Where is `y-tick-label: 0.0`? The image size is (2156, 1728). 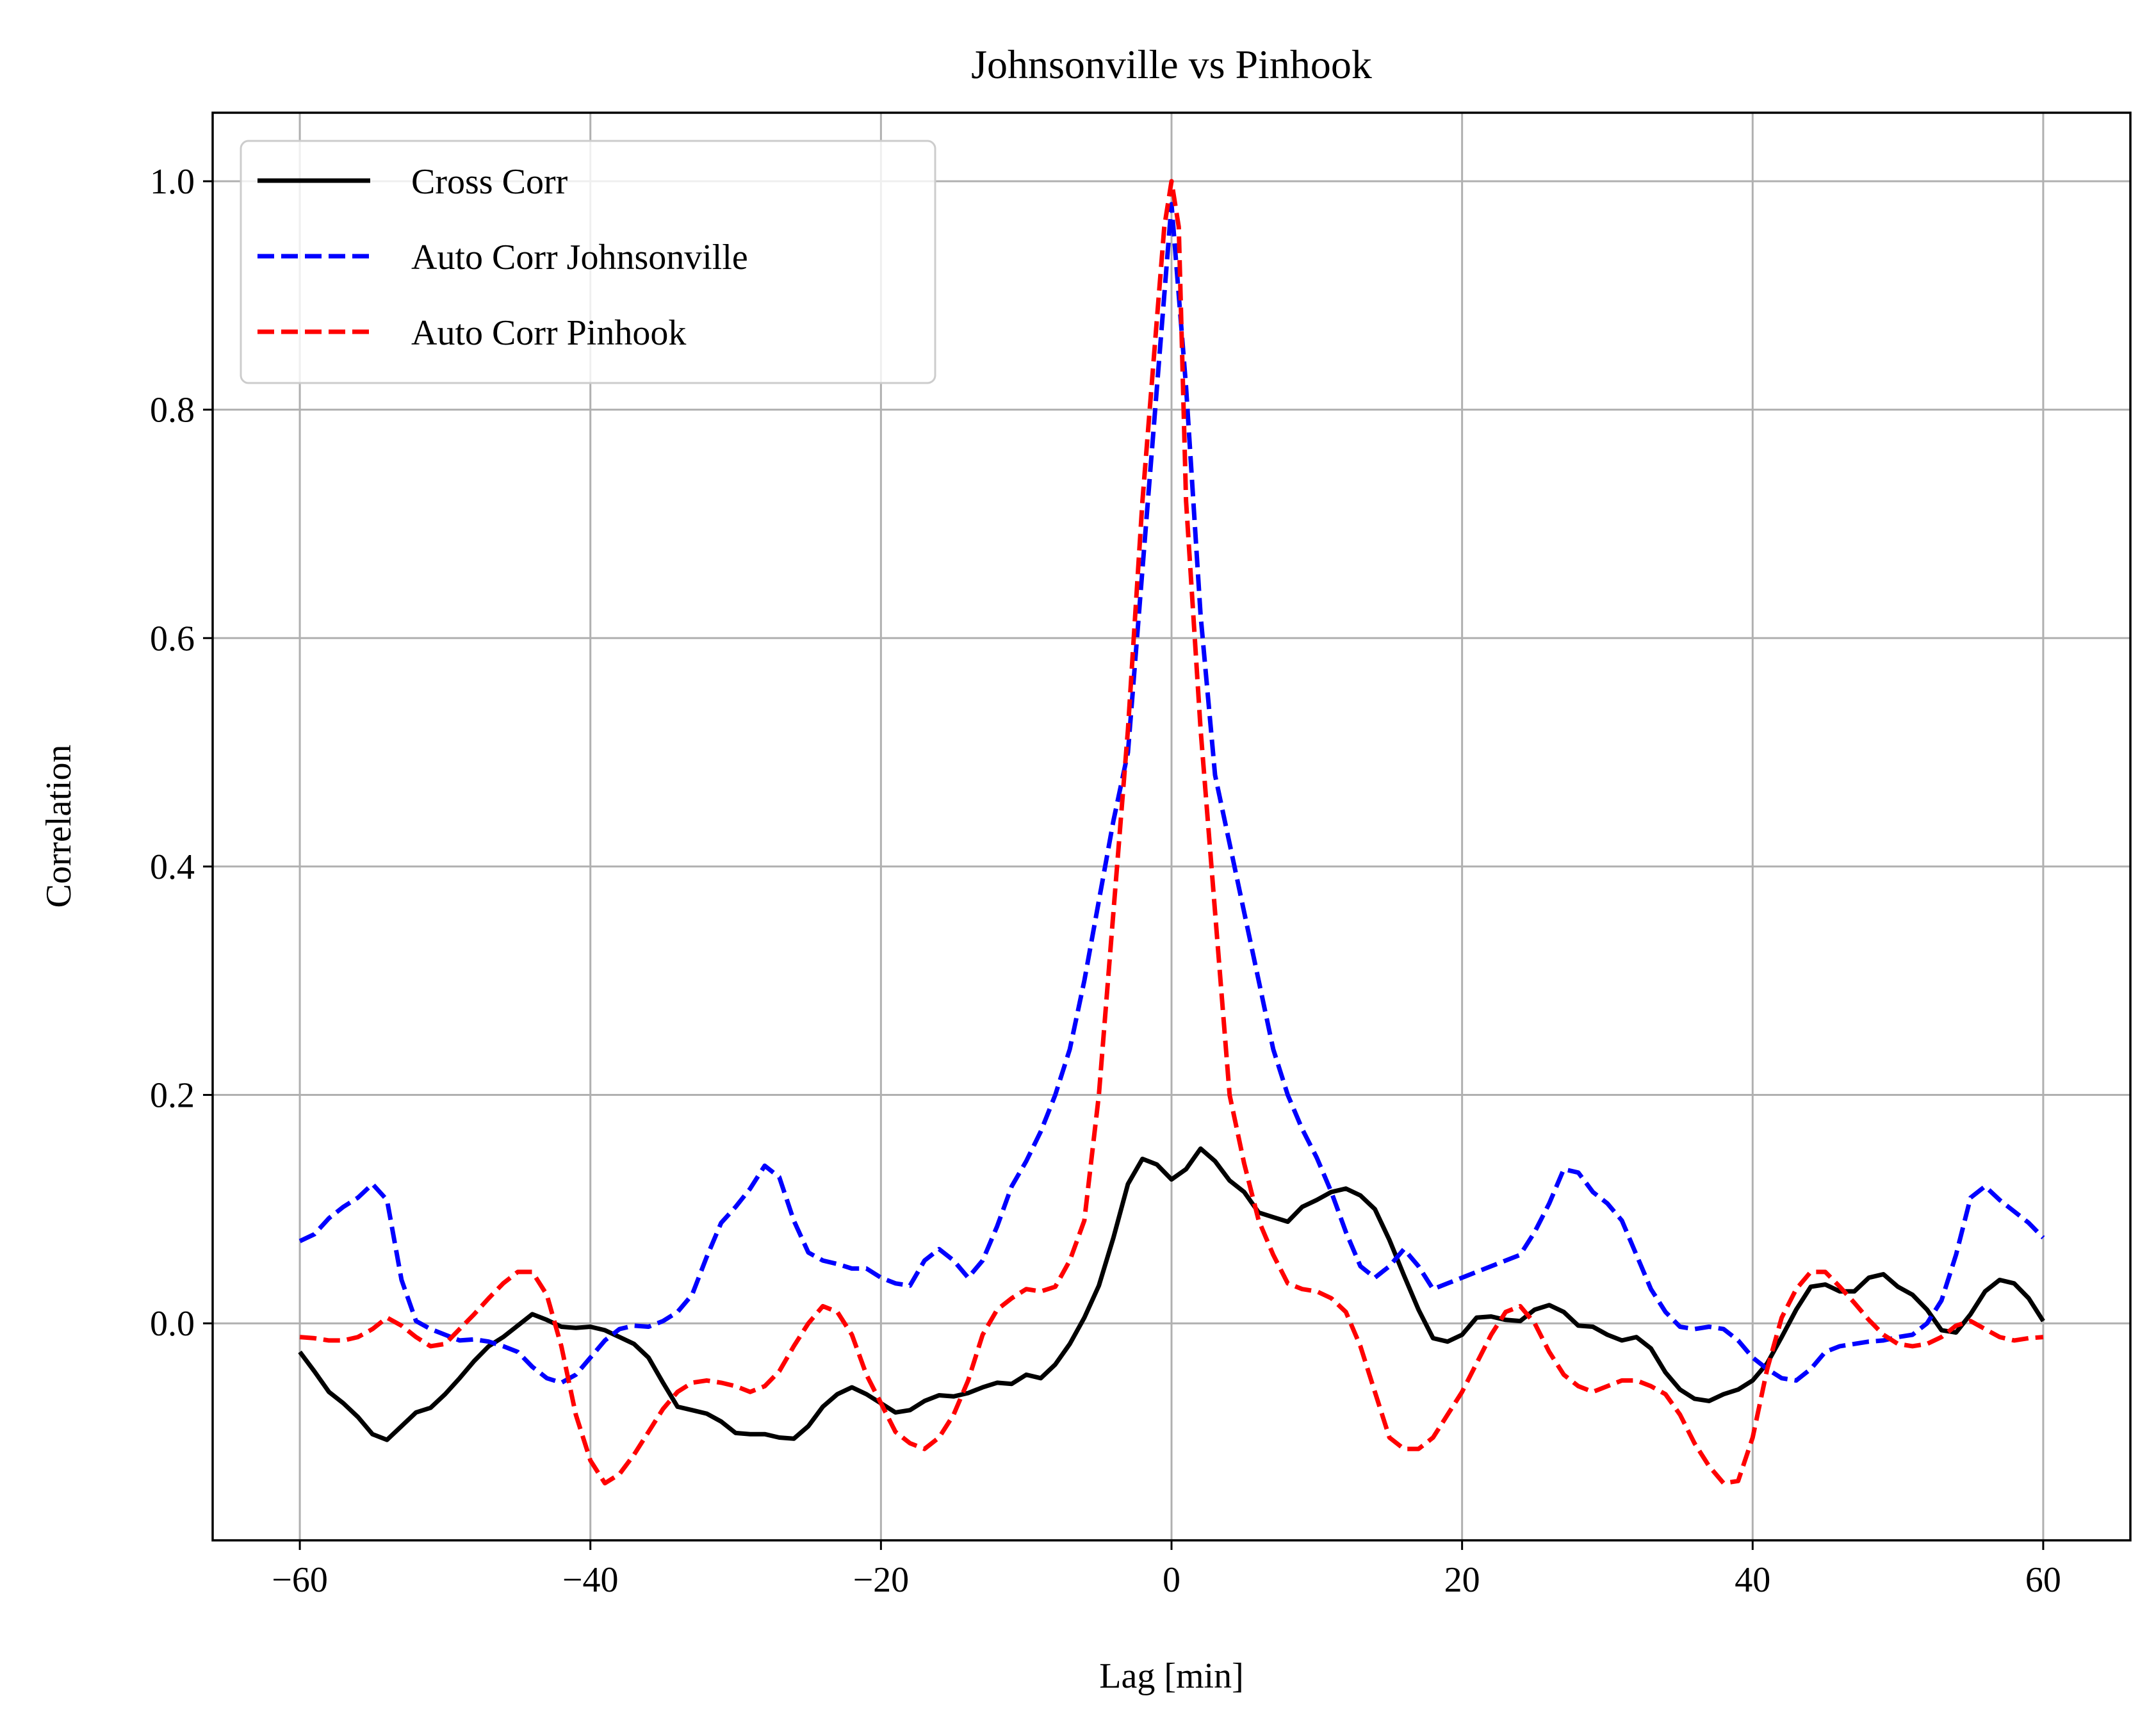 y-tick-label: 0.0 is located at coordinates (172, 1324).